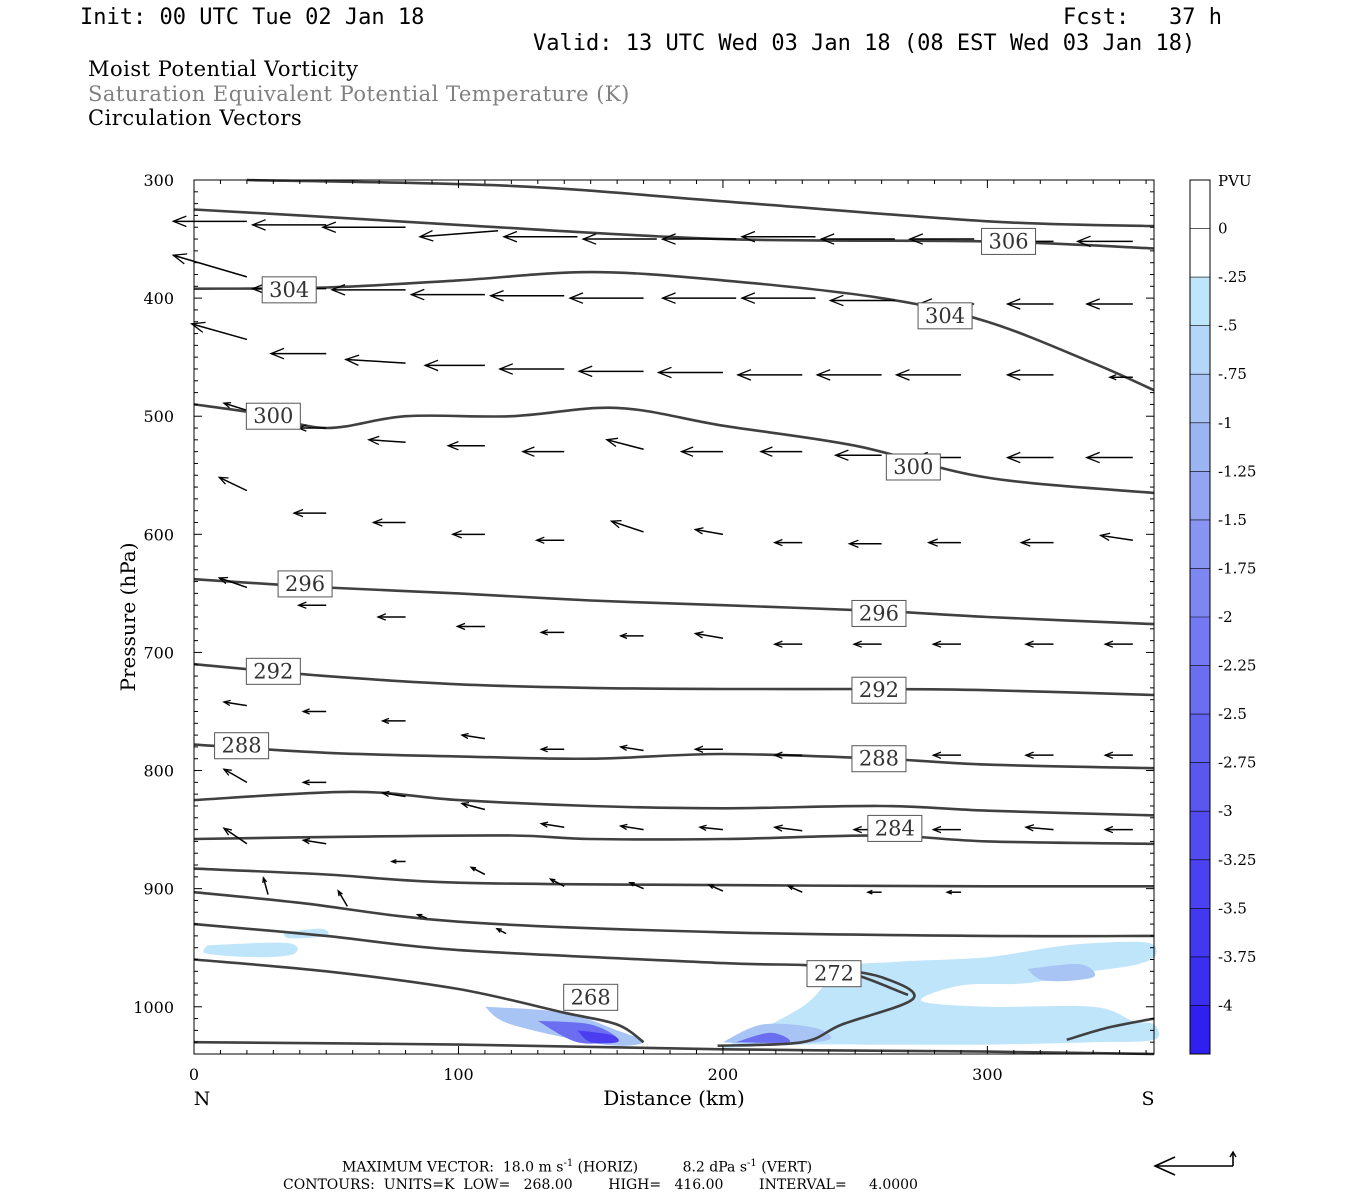  I want to click on svg-text: 292, so click(273, 671).